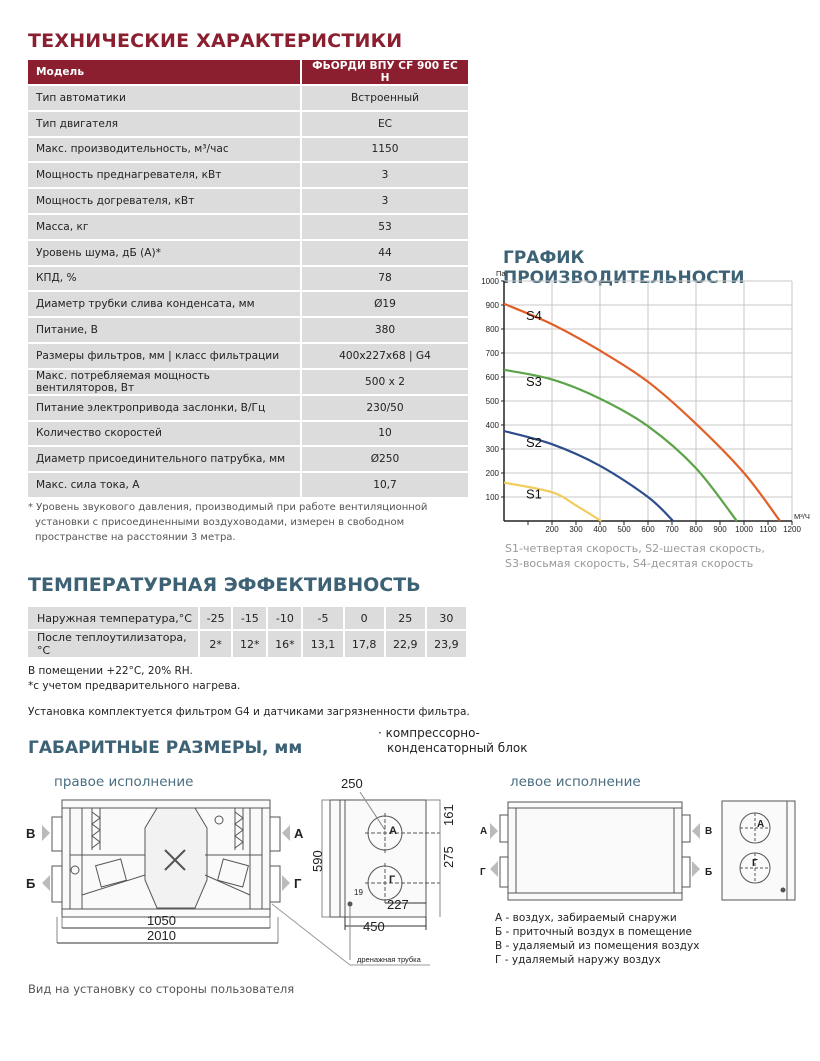  Describe the element at coordinates (352, 783) in the screenshot. I see `dim-250: 250` at that location.